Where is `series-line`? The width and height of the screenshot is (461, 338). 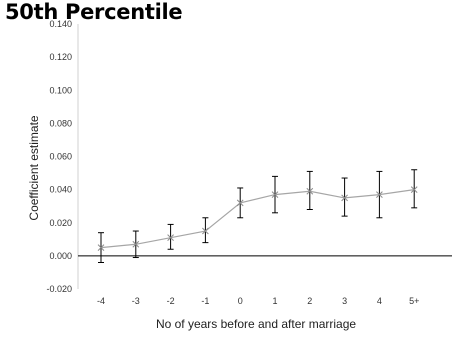 series-line is located at coordinates (257, 219).